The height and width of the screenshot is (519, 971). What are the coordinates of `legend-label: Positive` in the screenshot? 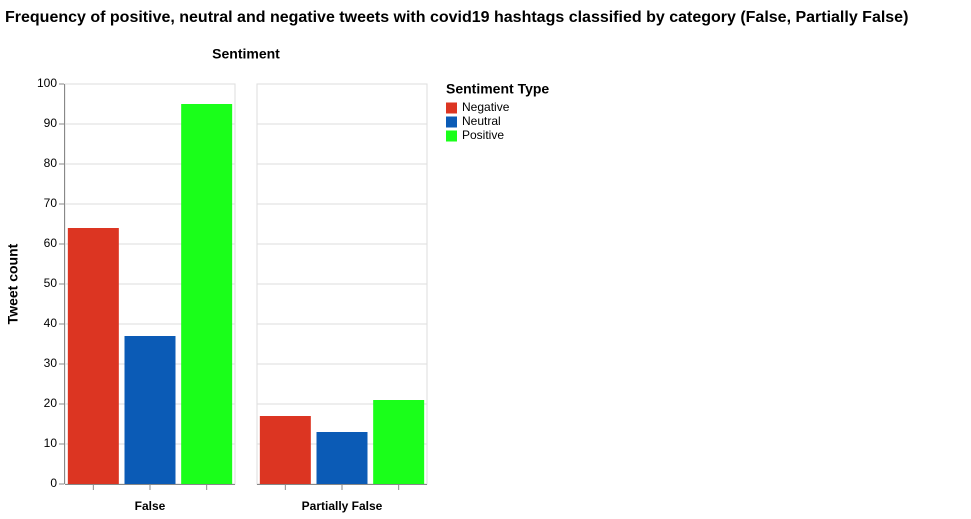 It's located at (483, 135).